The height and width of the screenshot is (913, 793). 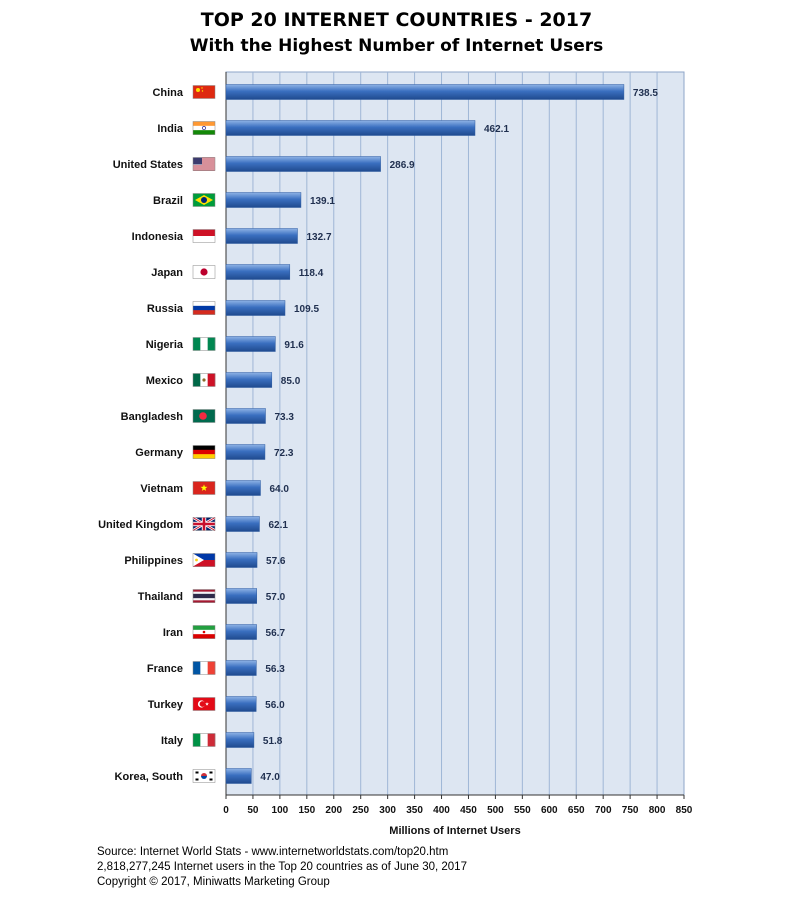 What do you see at coordinates (270, 777) in the screenshot?
I see `value-label: 47.0` at bounding box center [270, 777].